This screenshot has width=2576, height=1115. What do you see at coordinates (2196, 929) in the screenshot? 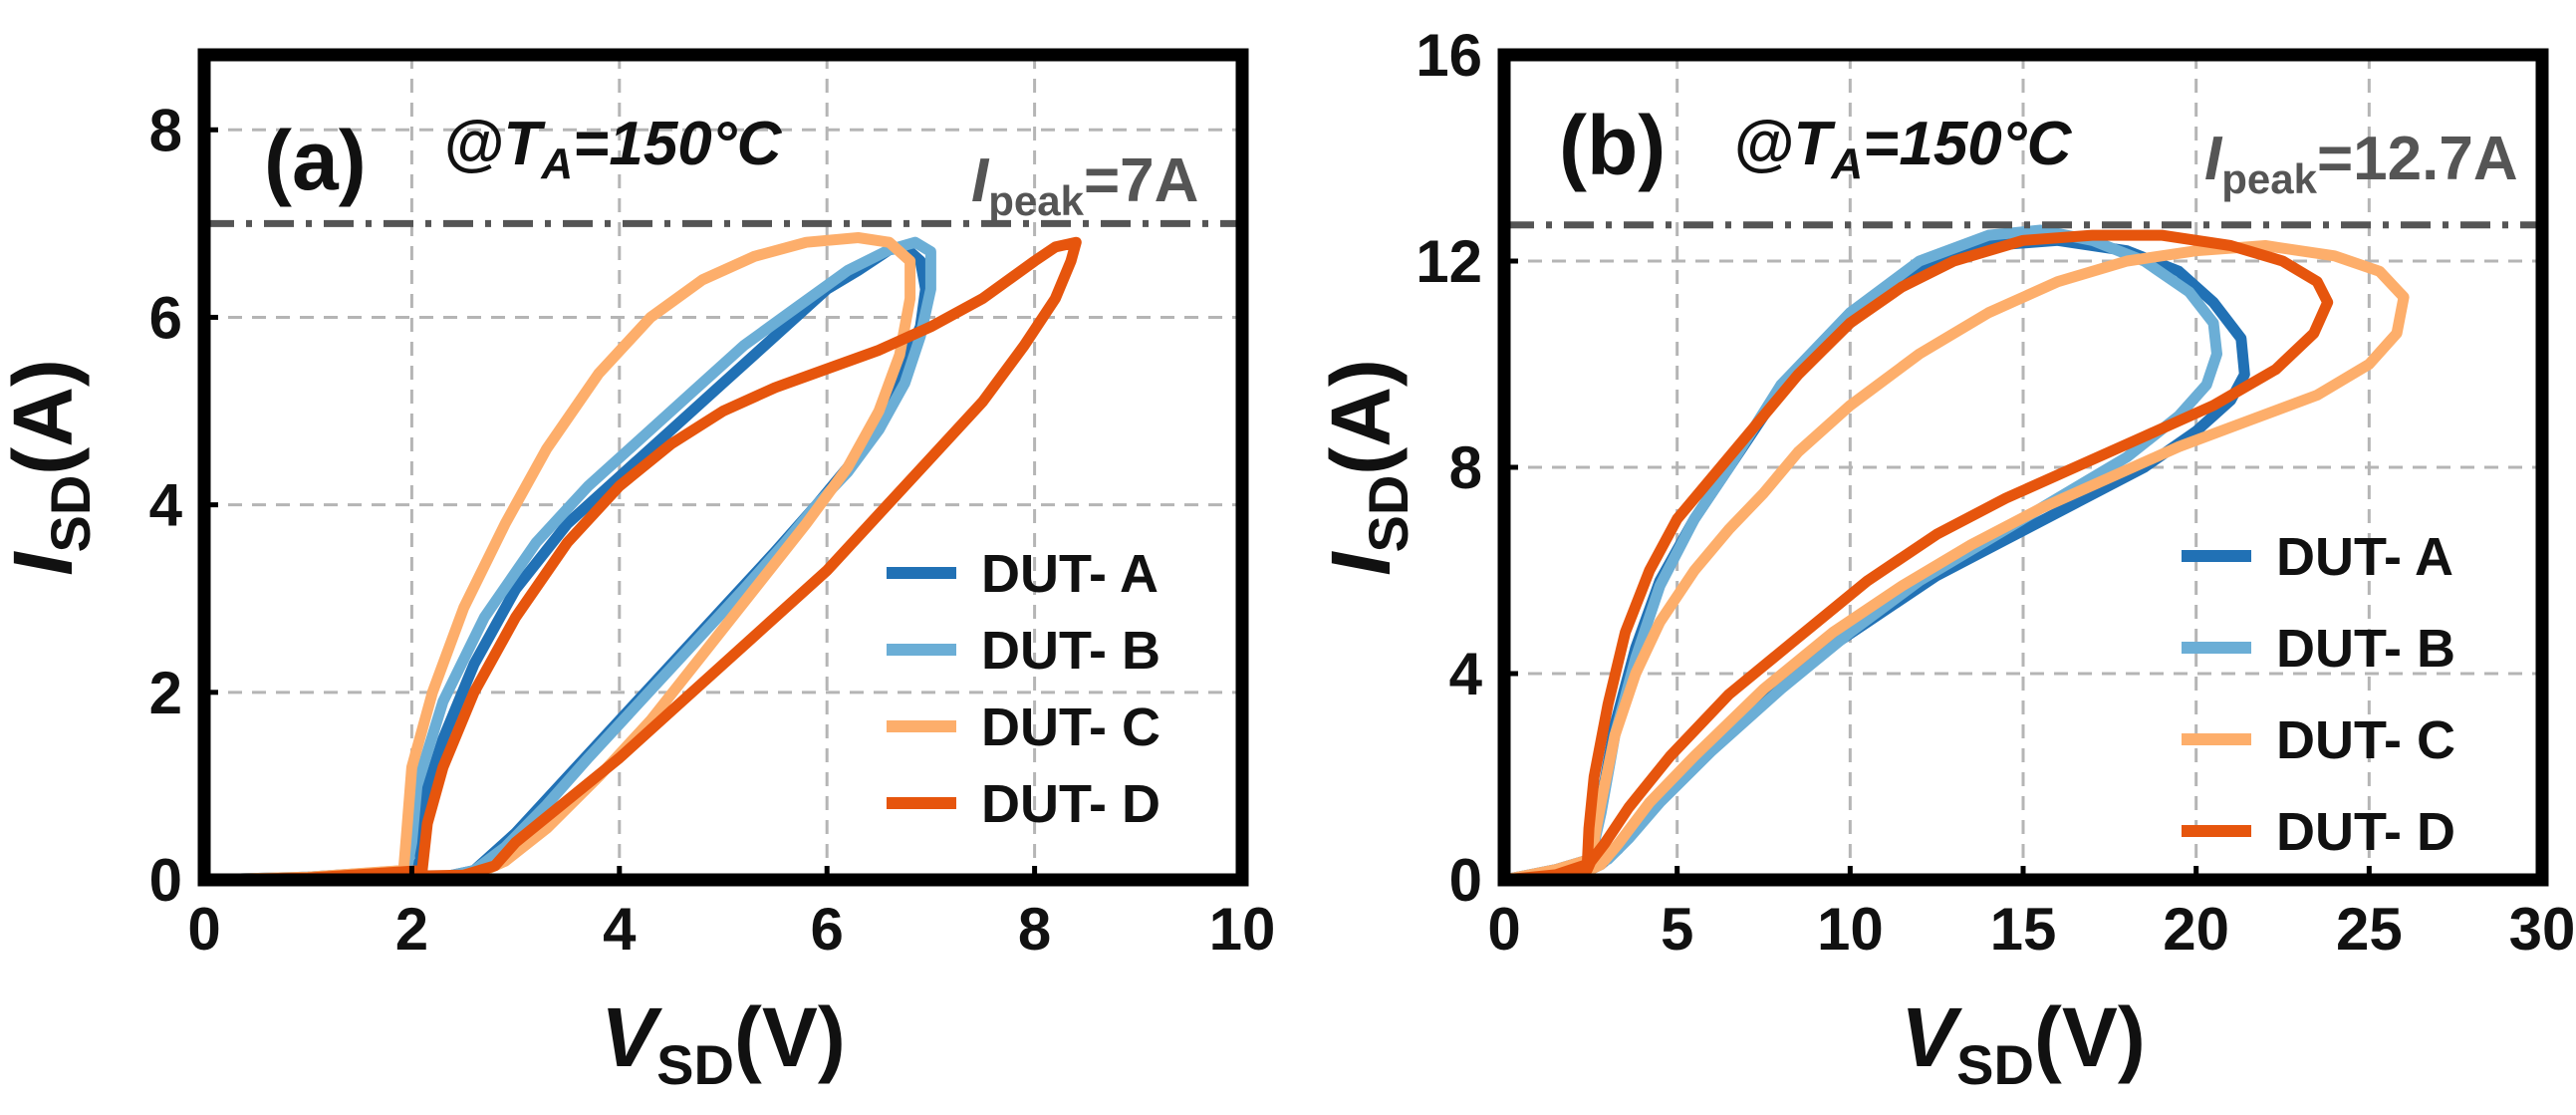
I see `x-tick-label: 20` at bounding box center [2196, 929].